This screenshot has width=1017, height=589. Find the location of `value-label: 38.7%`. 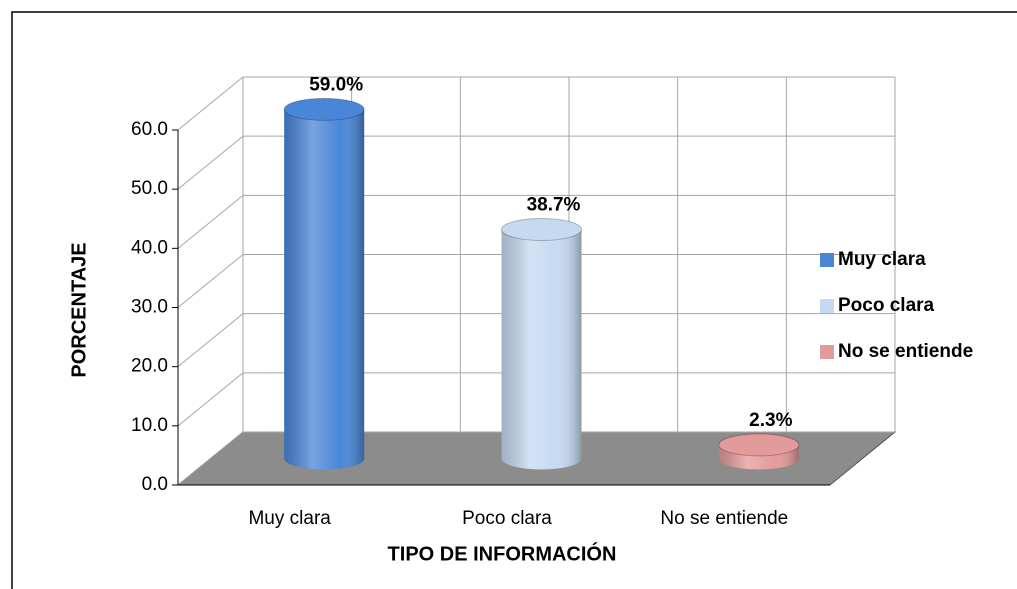

value-label: 38.7% is located at coordinates (554, 205).